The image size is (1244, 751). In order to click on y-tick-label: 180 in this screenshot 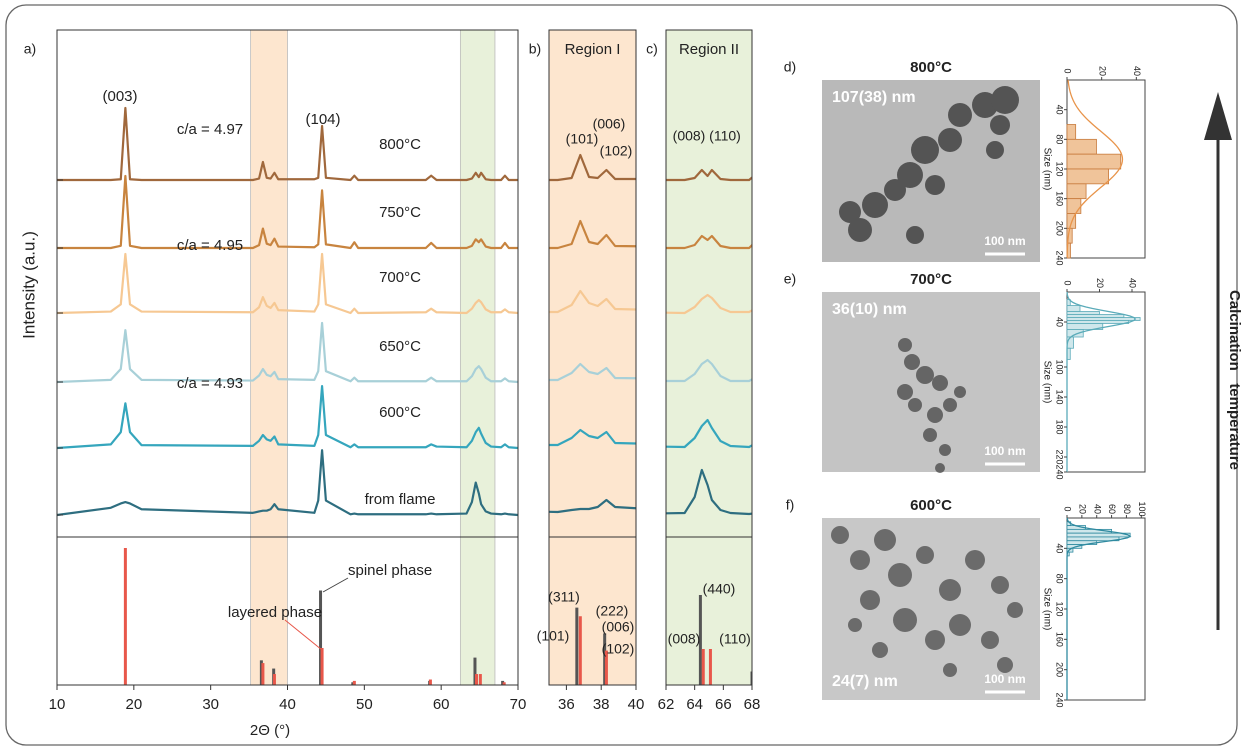, I will do `click(1060, 426)`.